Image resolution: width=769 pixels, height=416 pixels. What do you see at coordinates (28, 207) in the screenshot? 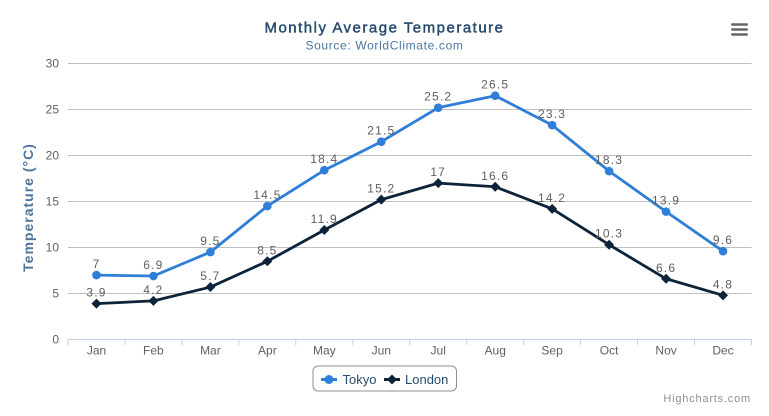
I see `svg-text: Temperature (°C)` at bounding box center [28, 207].